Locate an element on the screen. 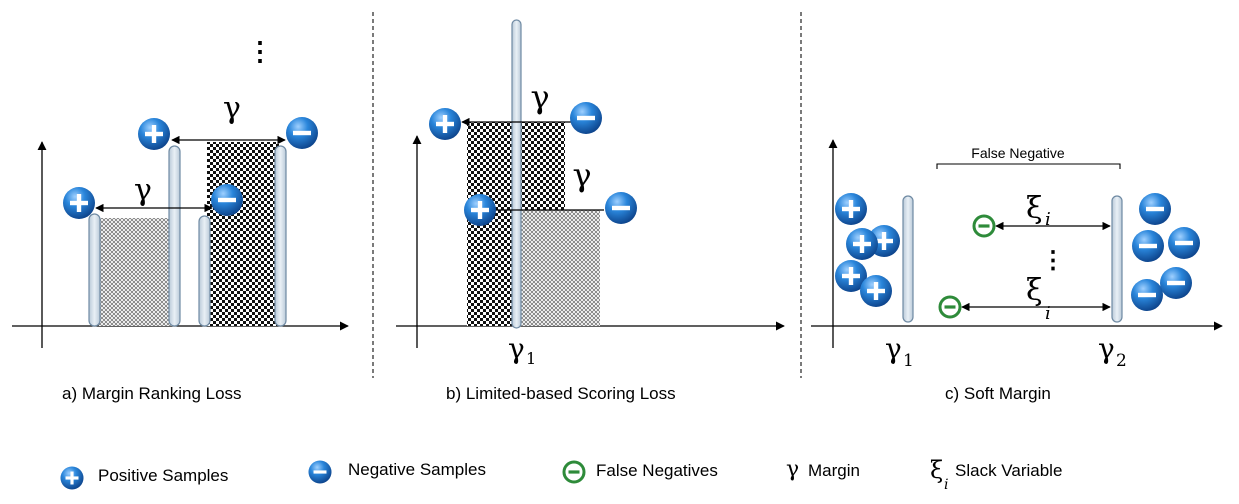  bracket-label: False Negative is located at coordinates (1018, 153).